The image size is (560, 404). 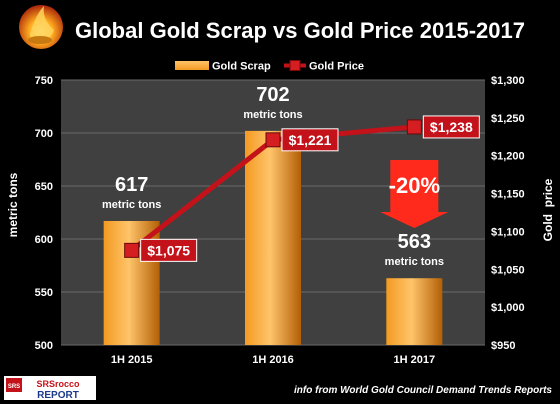 What do you see at coordinates (241, 67) in the screenshot?
I see `legend-label-gold-scrap: Gold Scrap` at bounding box center [241, 67].